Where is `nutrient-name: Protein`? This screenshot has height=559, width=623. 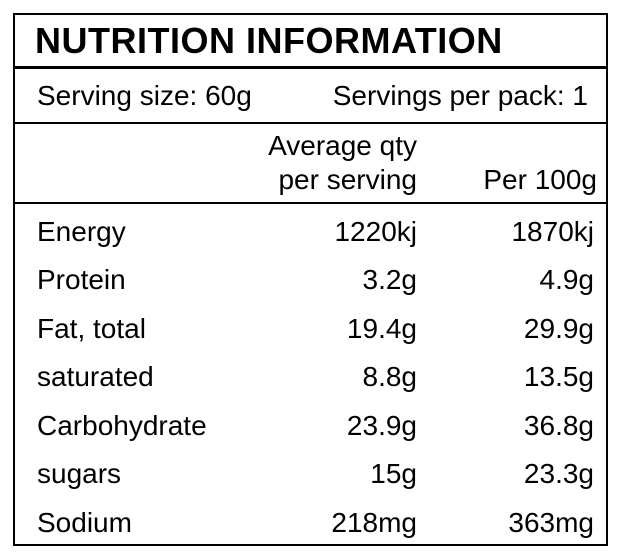
nutrient-name: Protein is located at coordinates (81, 280).